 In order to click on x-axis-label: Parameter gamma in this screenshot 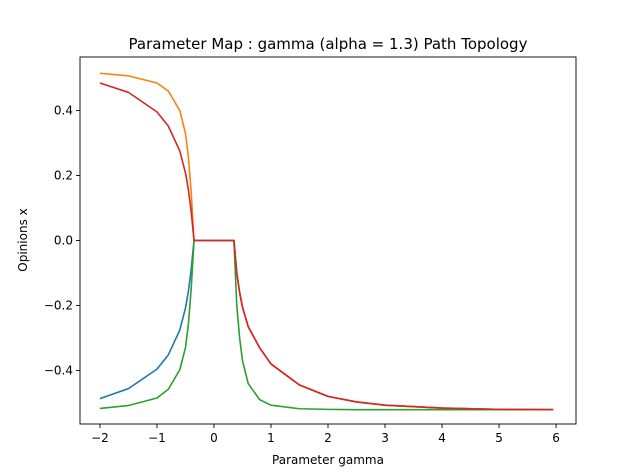, I will do `click(328, 460)`.